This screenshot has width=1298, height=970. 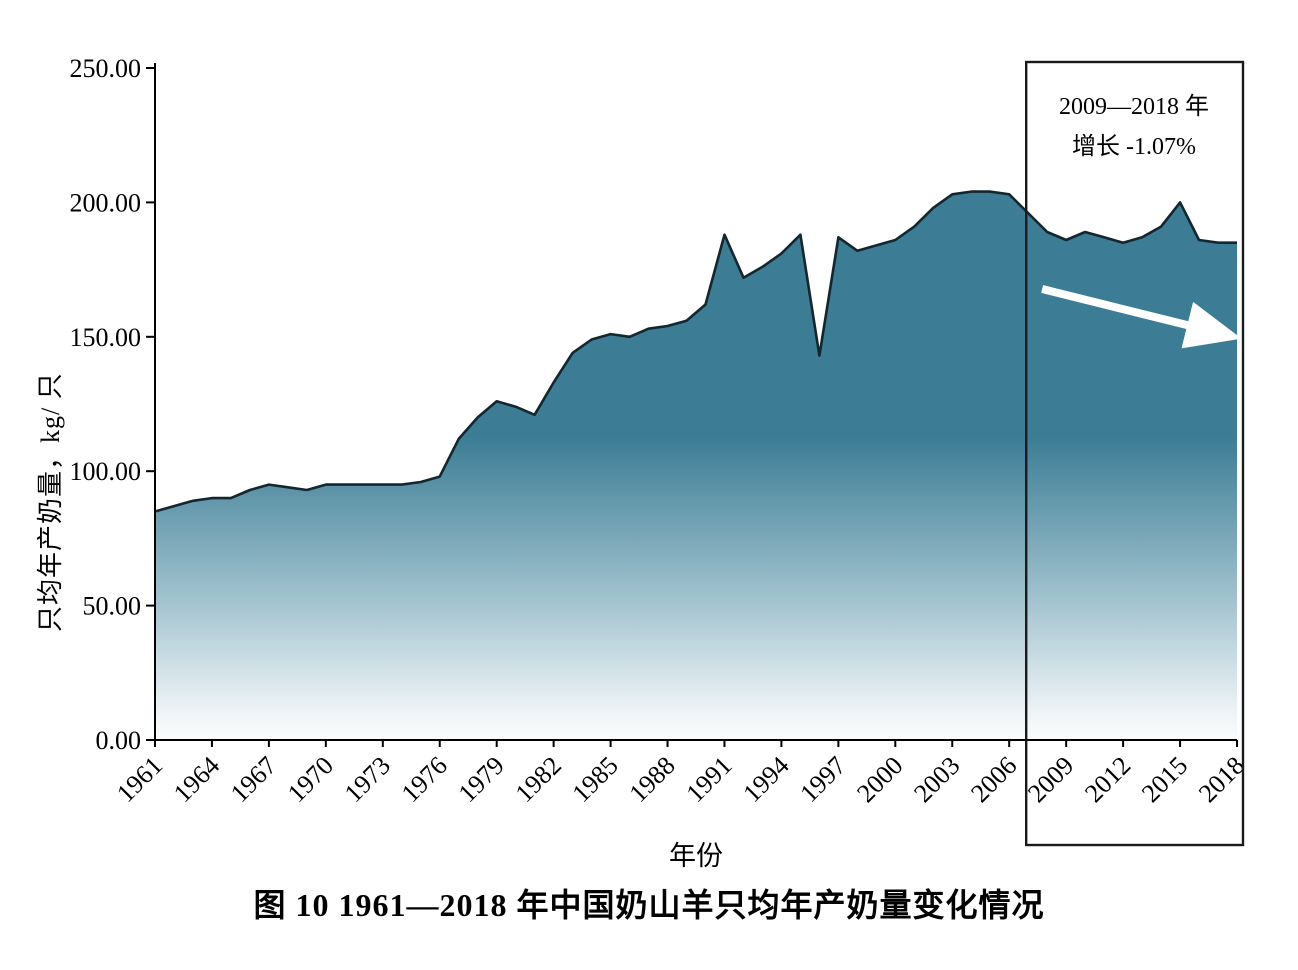 I want to click on y-tick-label: 0.00, so click(x=119, y=740).